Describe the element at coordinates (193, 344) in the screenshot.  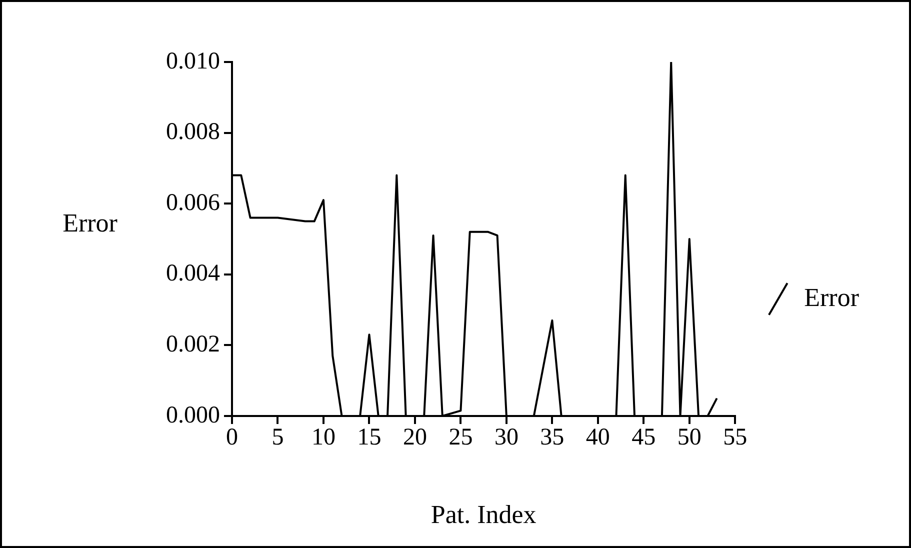
I see `y-tick-label: 0.002` at that location.